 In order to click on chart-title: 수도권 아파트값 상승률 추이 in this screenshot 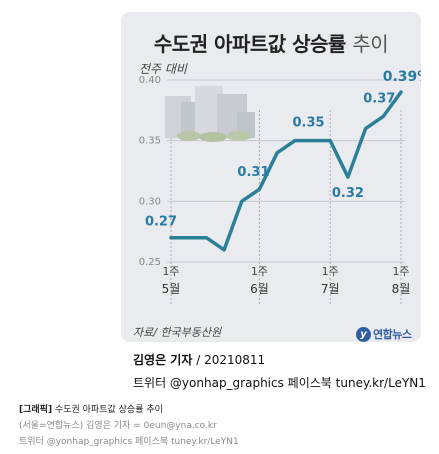, I will do `click(271, 42)`.